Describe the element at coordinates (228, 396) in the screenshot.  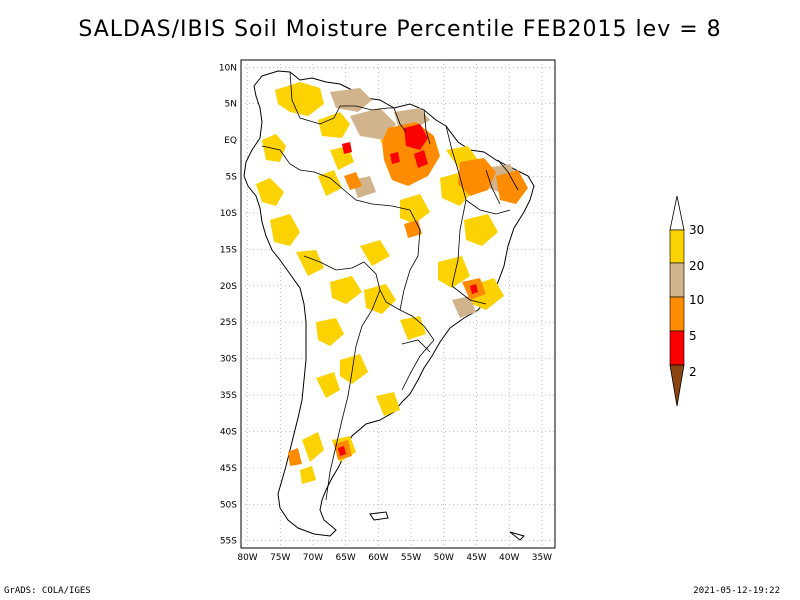
I see `lat-tick-label: 35S` at that location.